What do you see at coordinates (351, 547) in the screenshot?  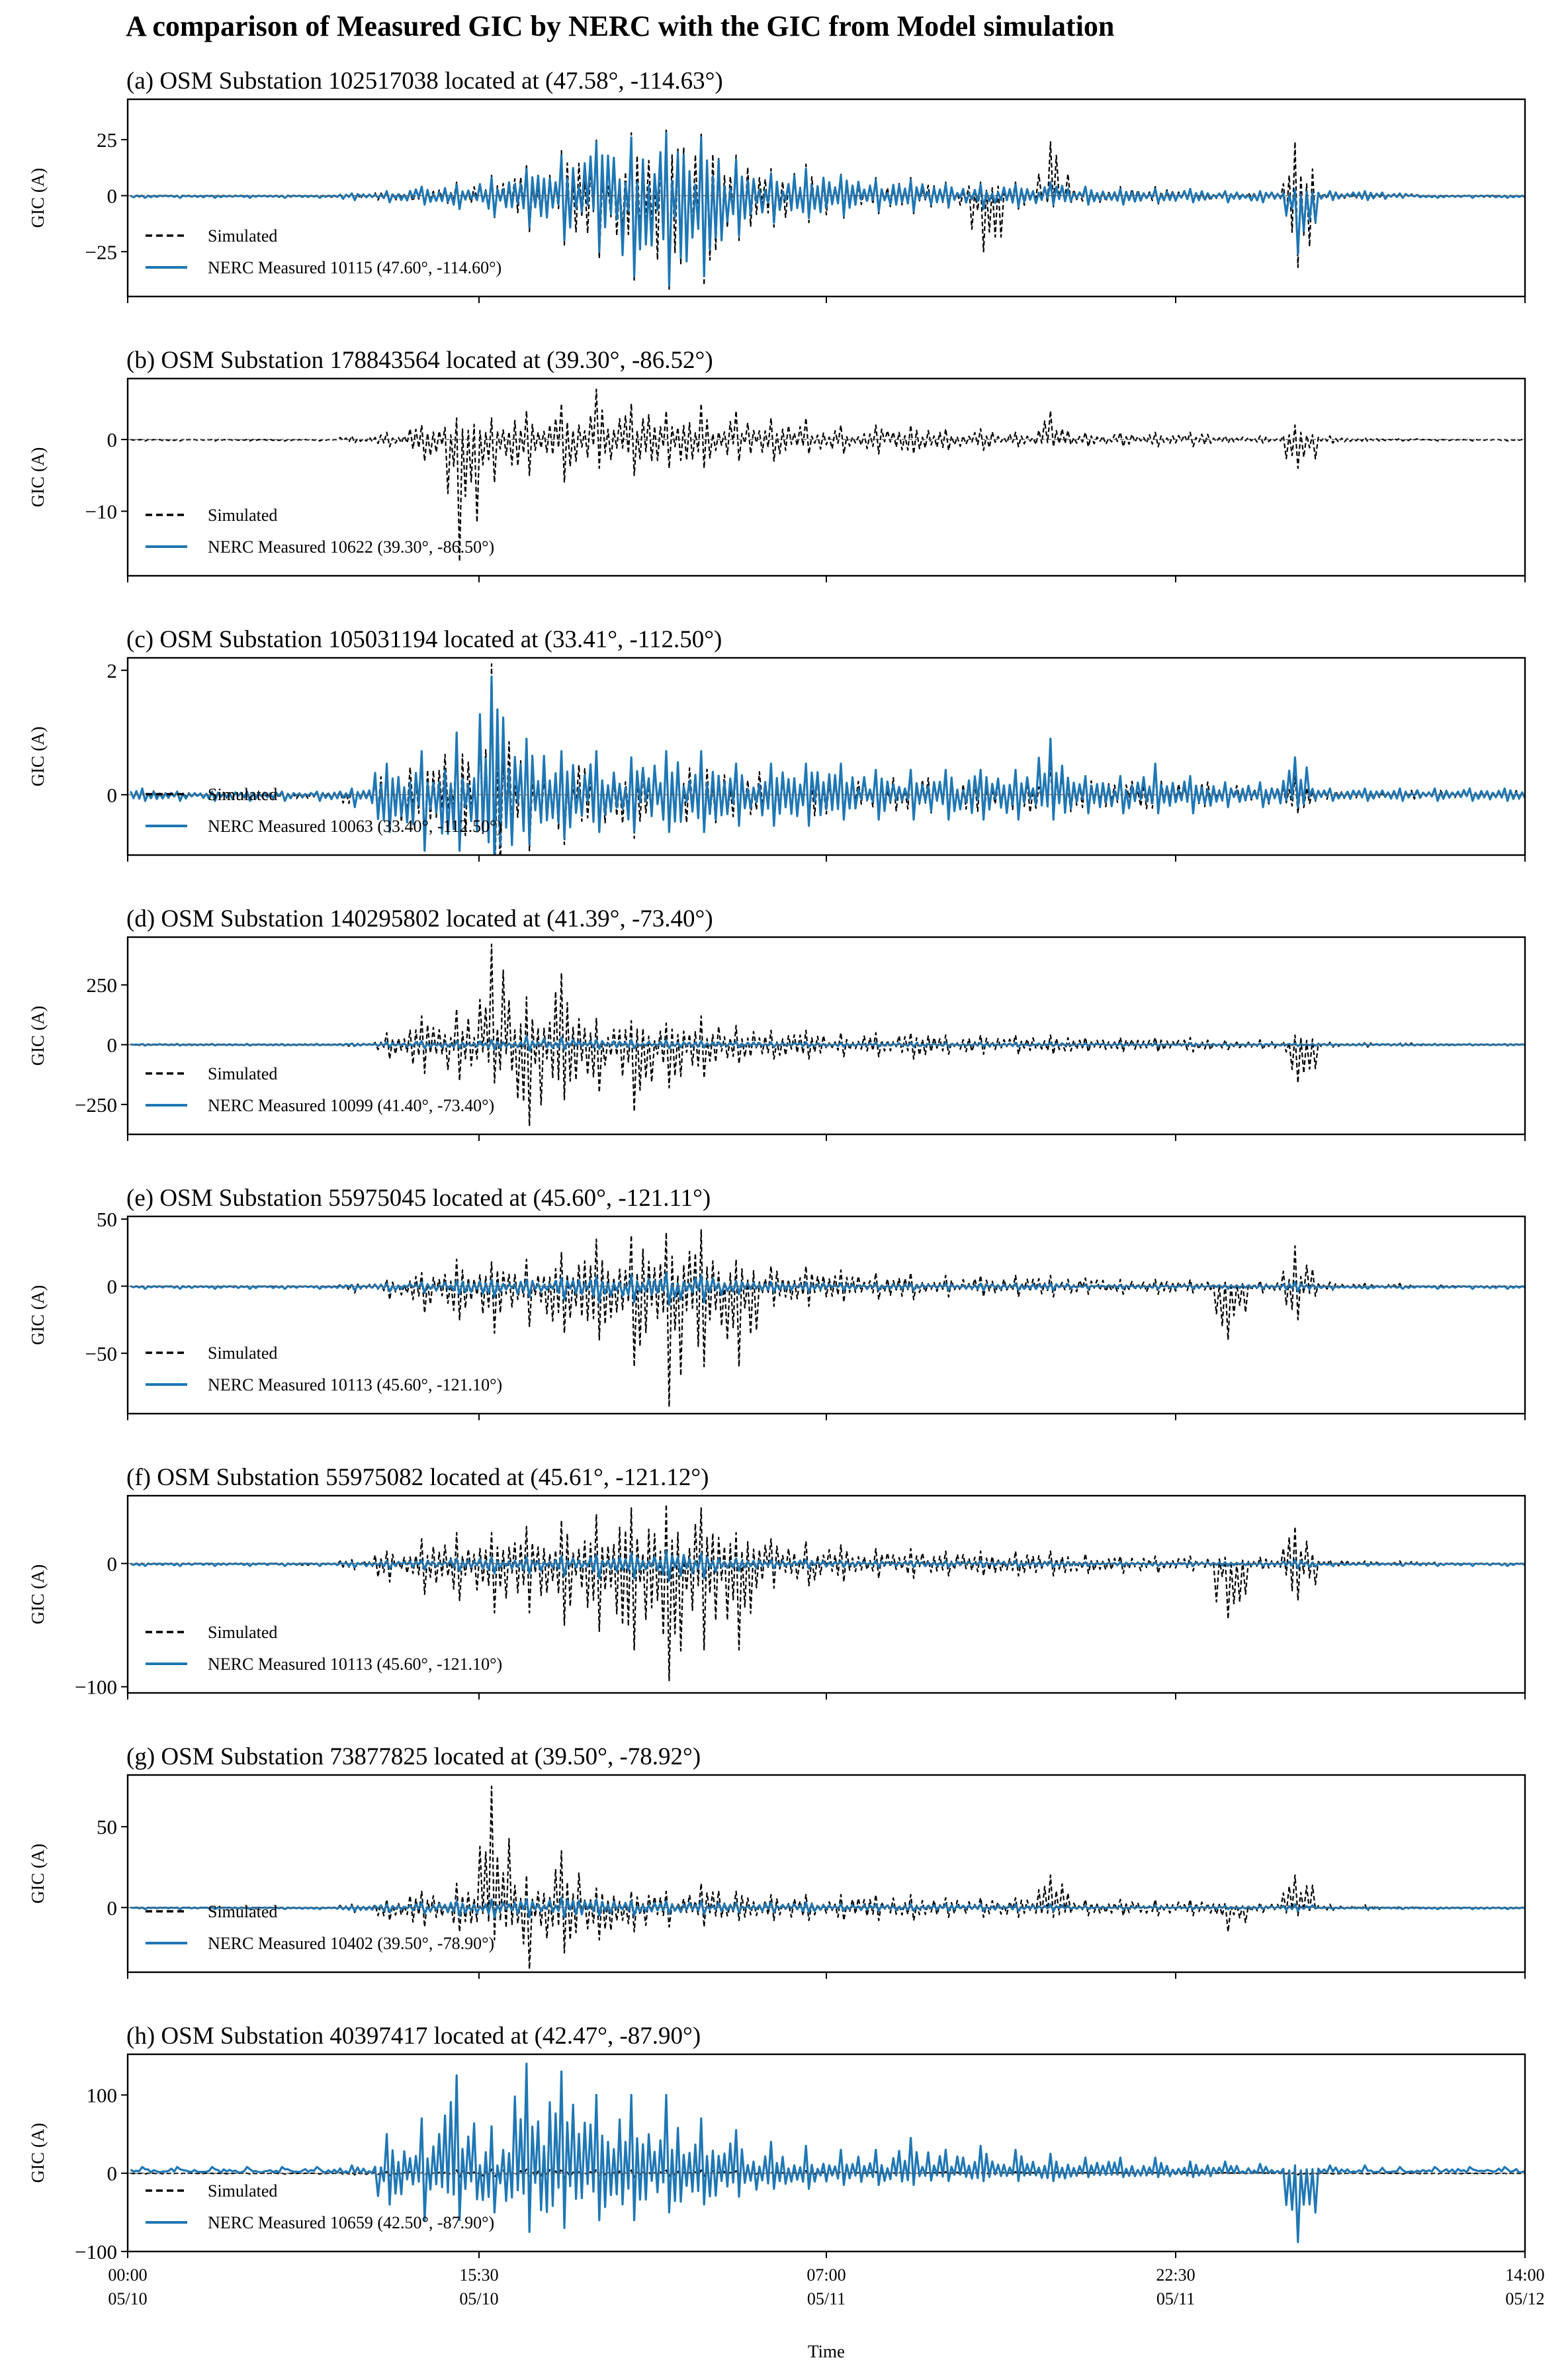 I see `legend-label-measured: NERC Measured 10622 (39.30°, -86.50°)` at bounding box center [351, 547].